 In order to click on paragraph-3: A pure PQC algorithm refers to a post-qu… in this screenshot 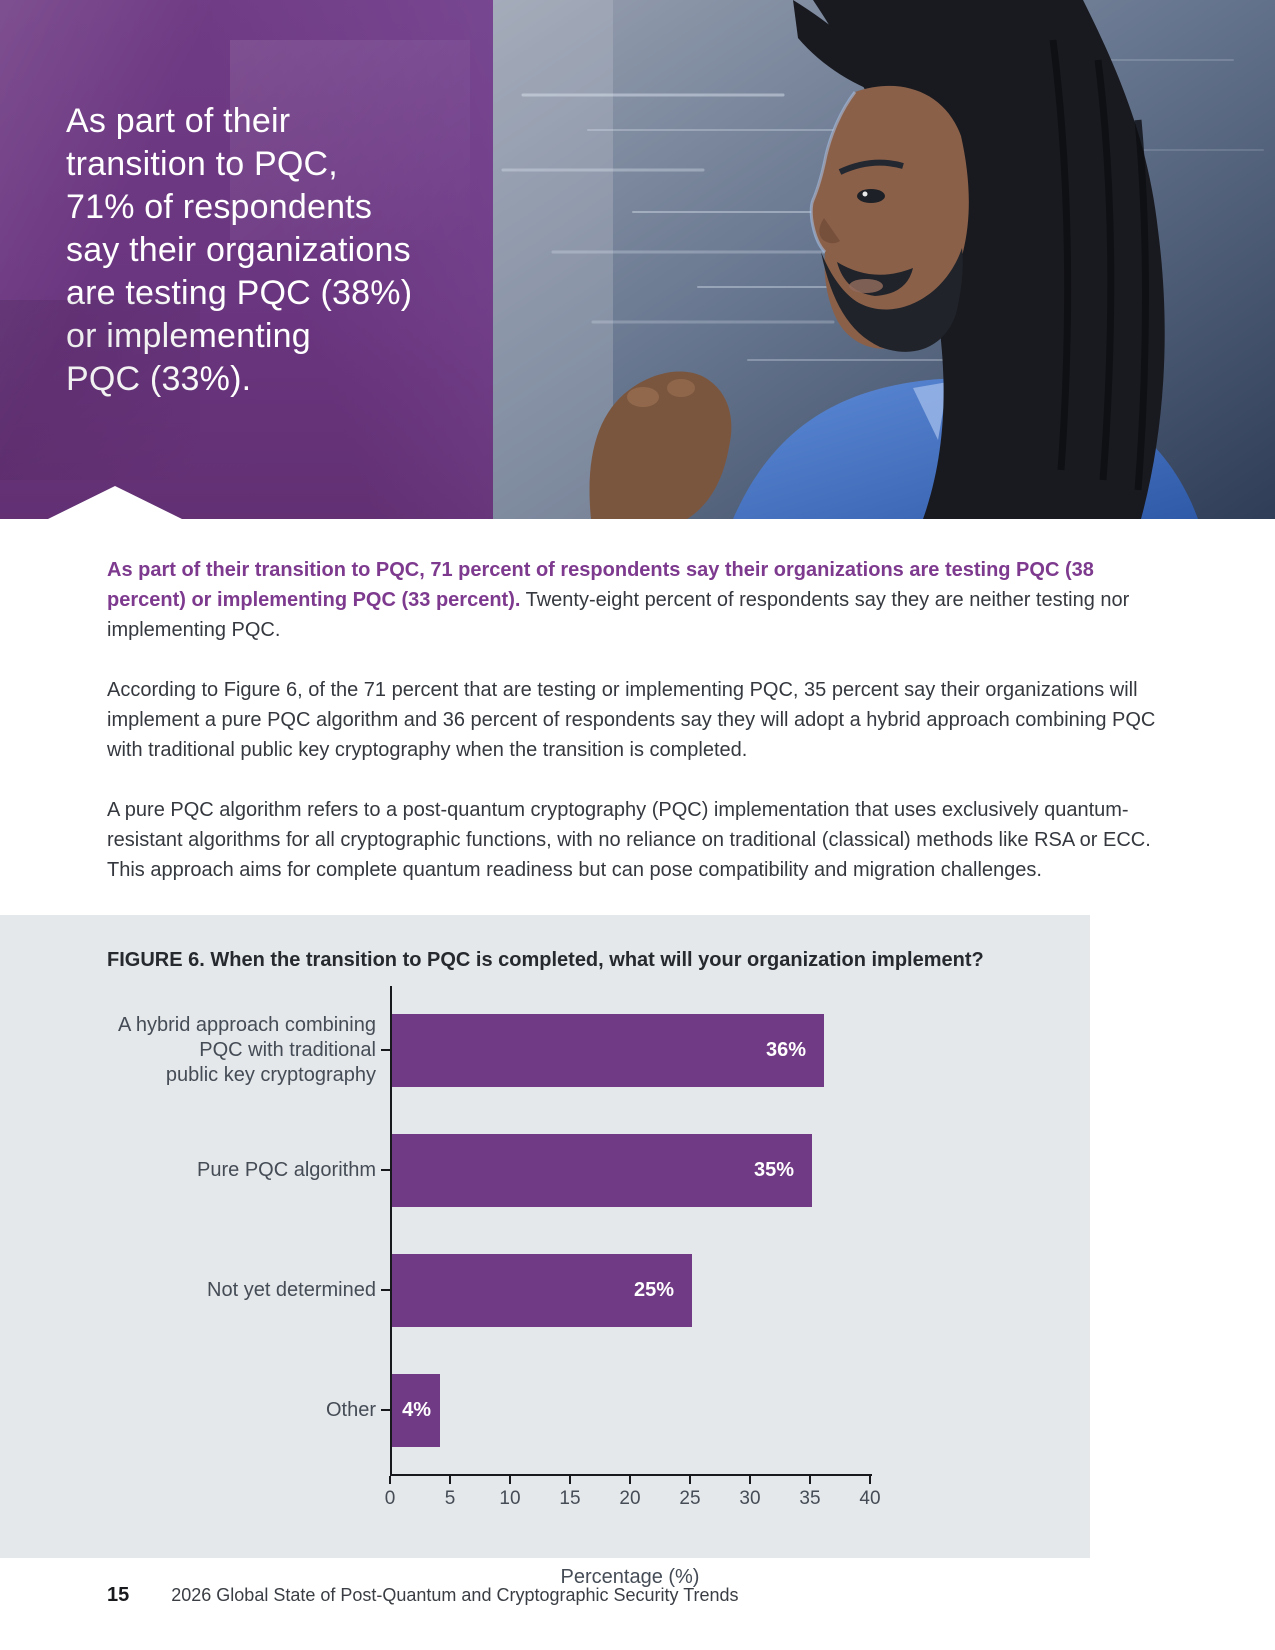, I will do `click(629, 840)`.